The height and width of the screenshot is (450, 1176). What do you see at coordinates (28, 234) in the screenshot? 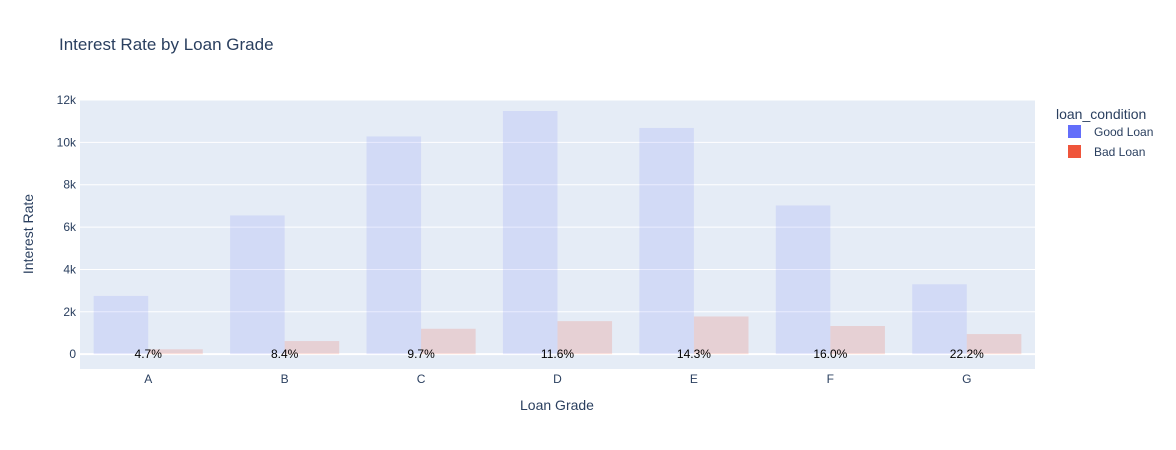
I see `y-axis-title: Interest Rate` at bounding box center [28, 234].